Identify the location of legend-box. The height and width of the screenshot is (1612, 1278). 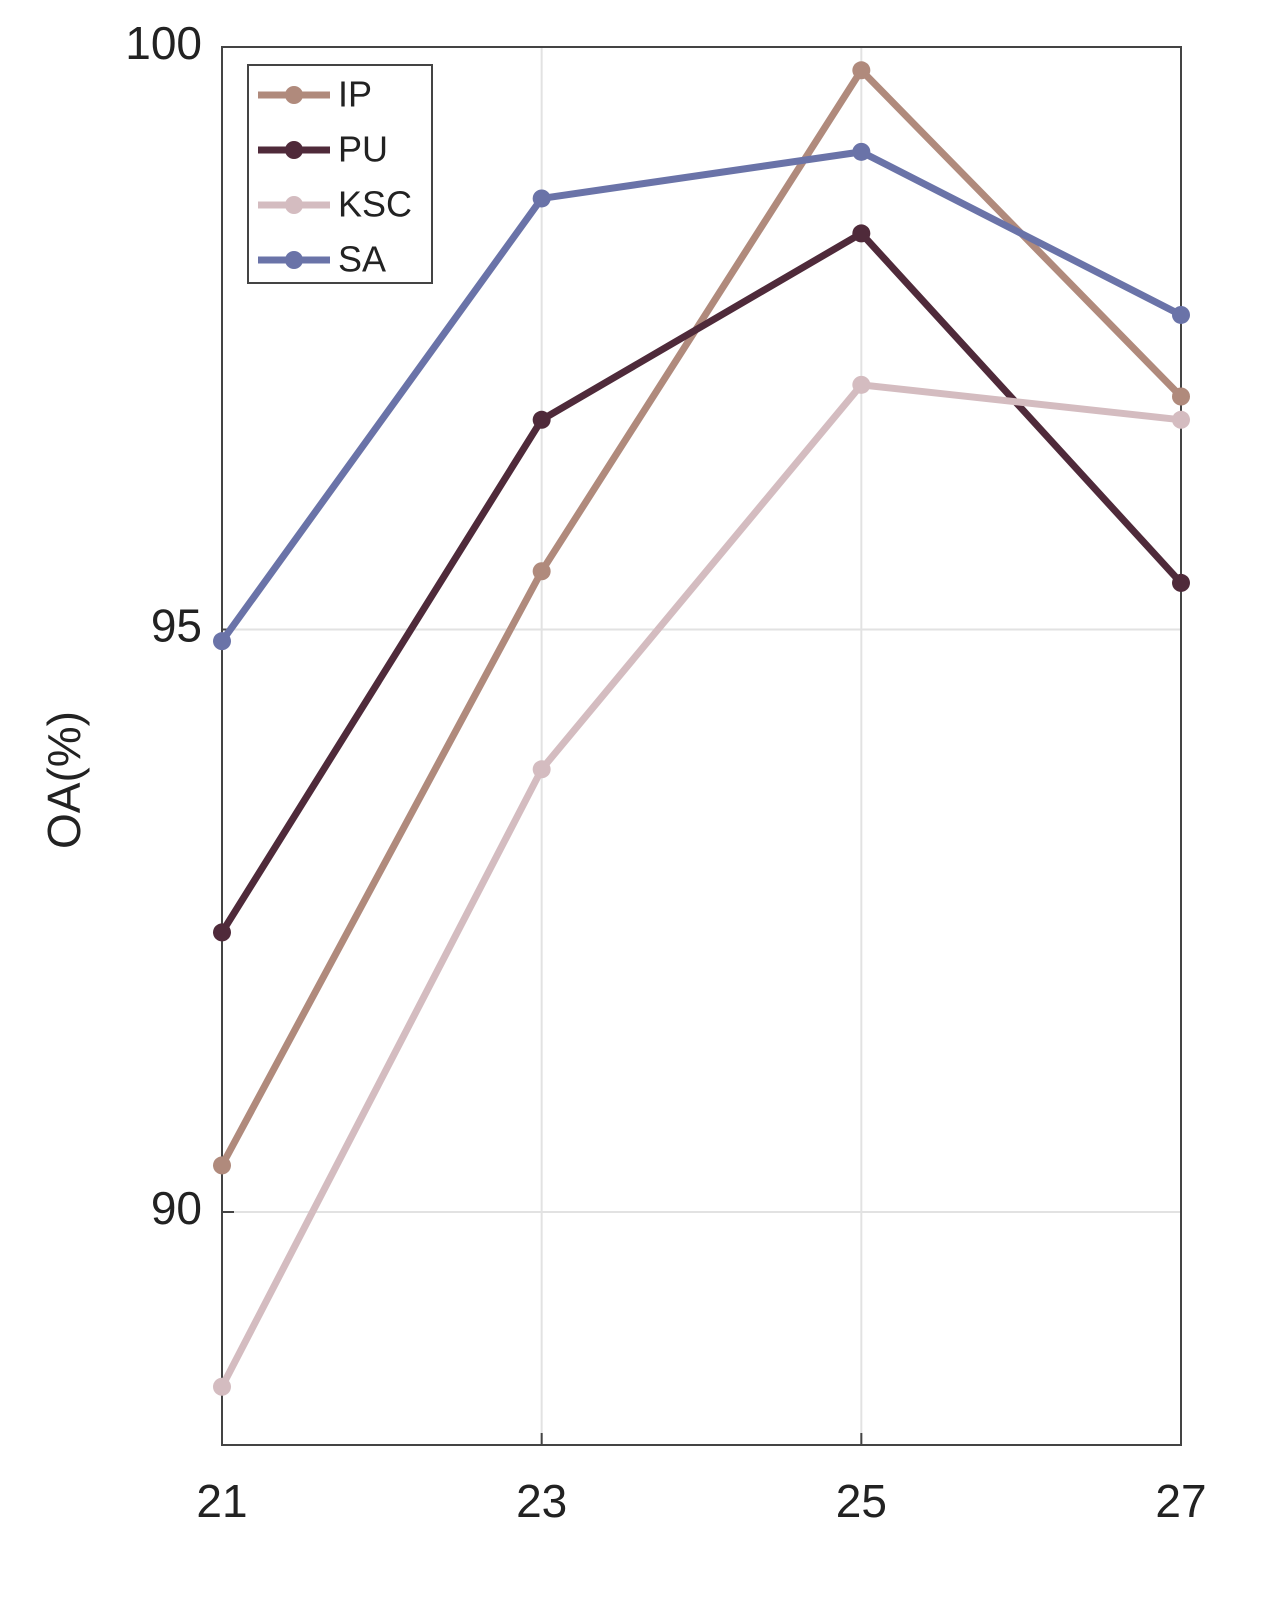
(340, 174).